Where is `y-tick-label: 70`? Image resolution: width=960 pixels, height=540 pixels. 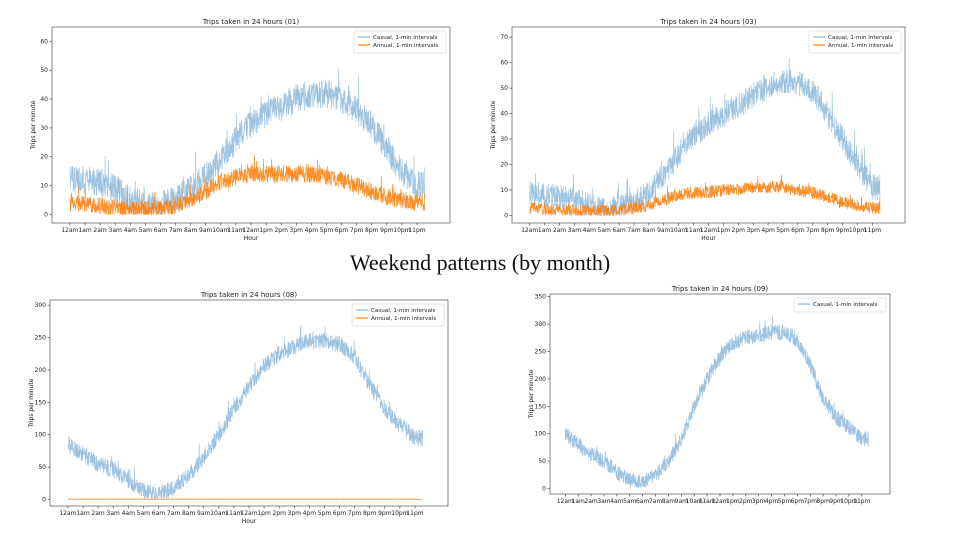 y-tick-label: 70 is located at coordinates (504, 37).